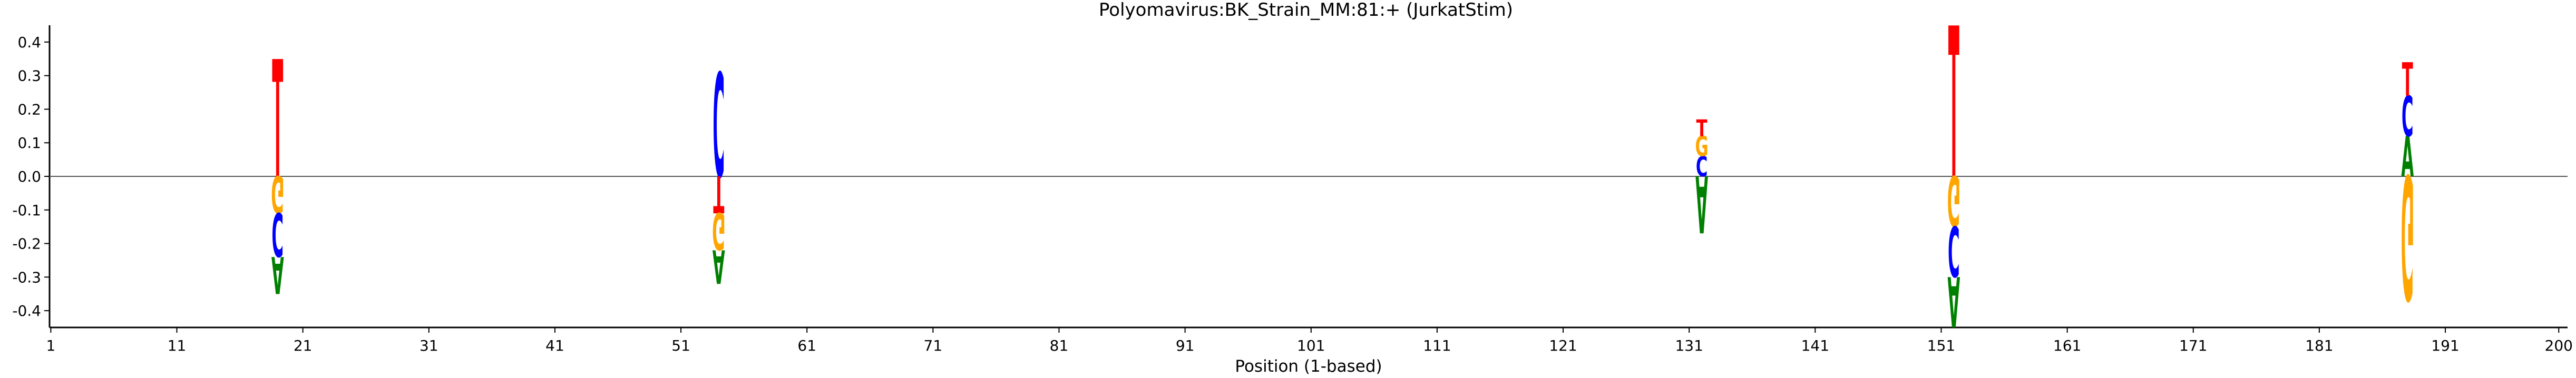 Image resolution: width=2576 pixels, height=378 pixels. Describe the element at coordinates (303, 345) in the screenshot. I see `x-tick-label: 21` at that location.